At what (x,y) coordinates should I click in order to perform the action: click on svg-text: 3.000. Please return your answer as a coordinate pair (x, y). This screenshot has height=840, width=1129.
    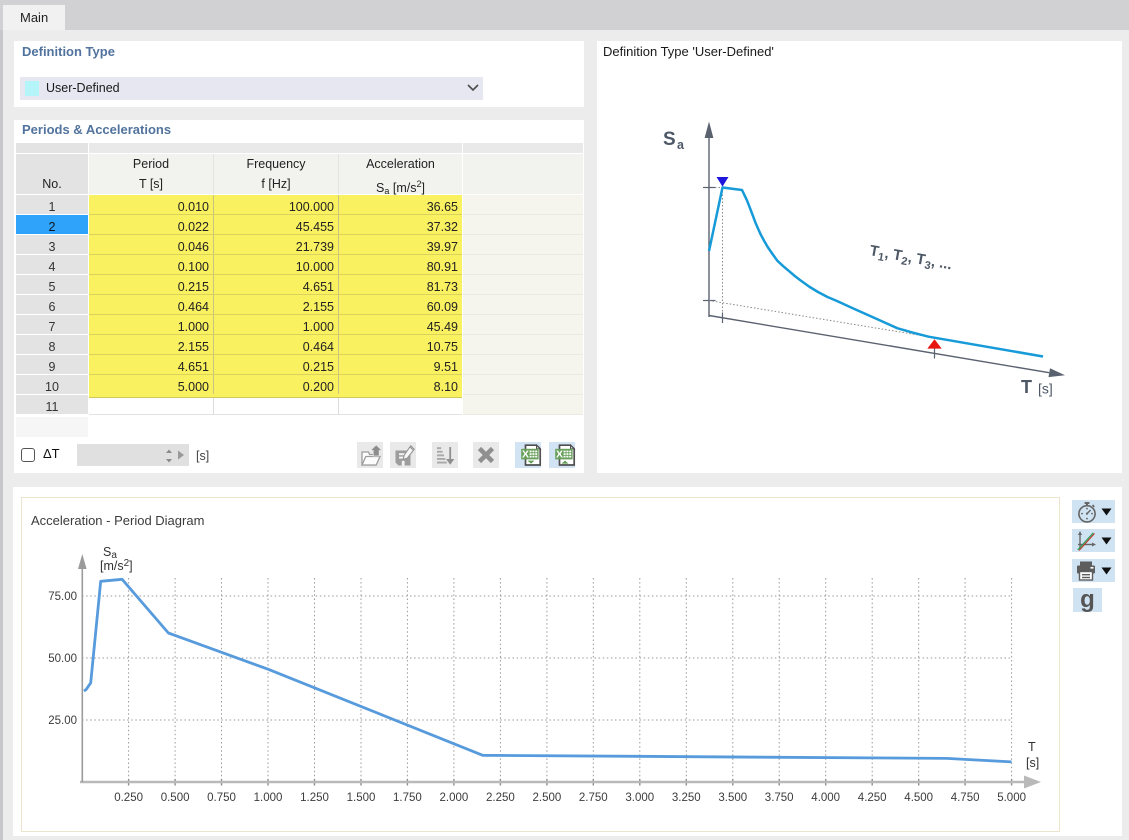
    Looking at the image, I should click on (639, 798).